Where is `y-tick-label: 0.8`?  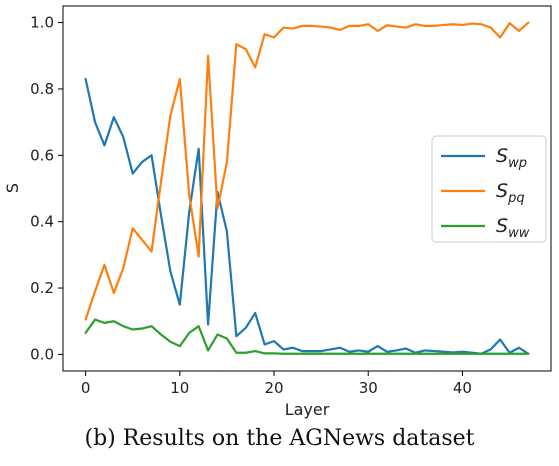 y-tick-label: 0.8 is located at coordinates (42, 89).